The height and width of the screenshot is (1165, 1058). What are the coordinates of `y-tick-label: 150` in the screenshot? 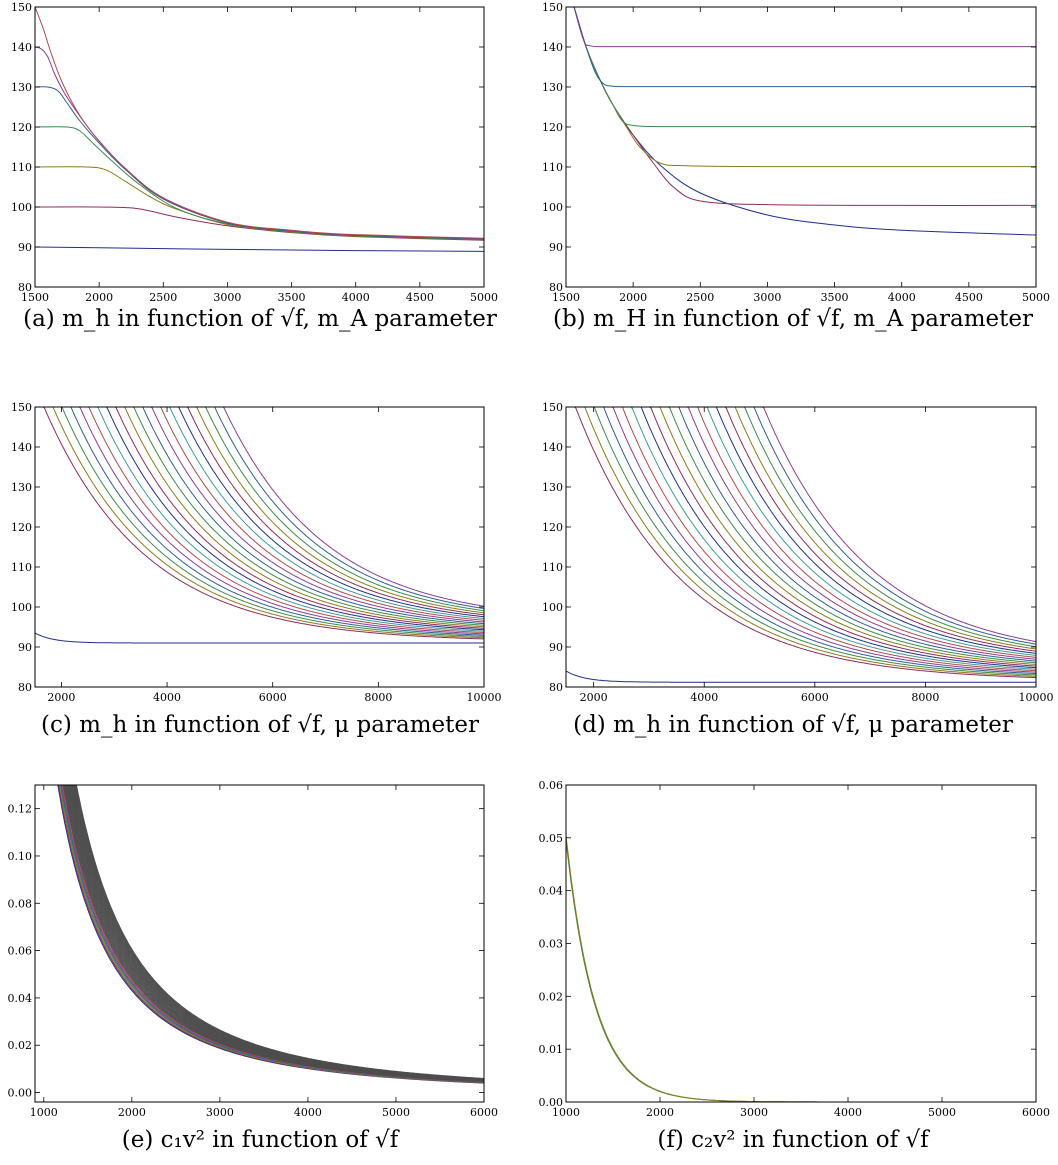 It's located at (21, 407).